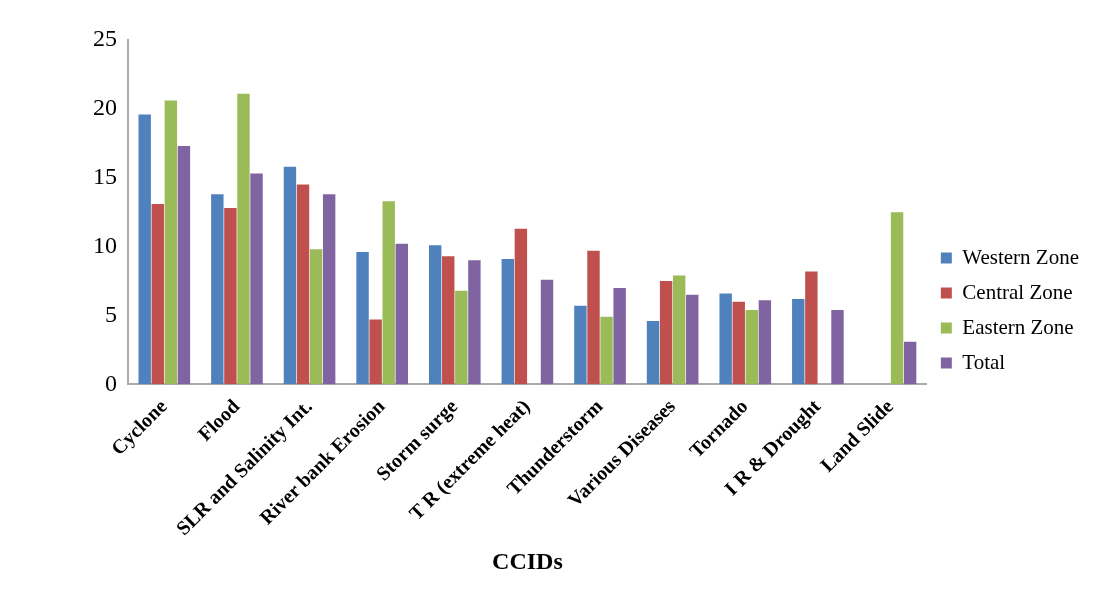  What do you see at coordinates (111, 382) in the screenshot?
I see `y-tick-label: 0` at bounding box center [111, 382].